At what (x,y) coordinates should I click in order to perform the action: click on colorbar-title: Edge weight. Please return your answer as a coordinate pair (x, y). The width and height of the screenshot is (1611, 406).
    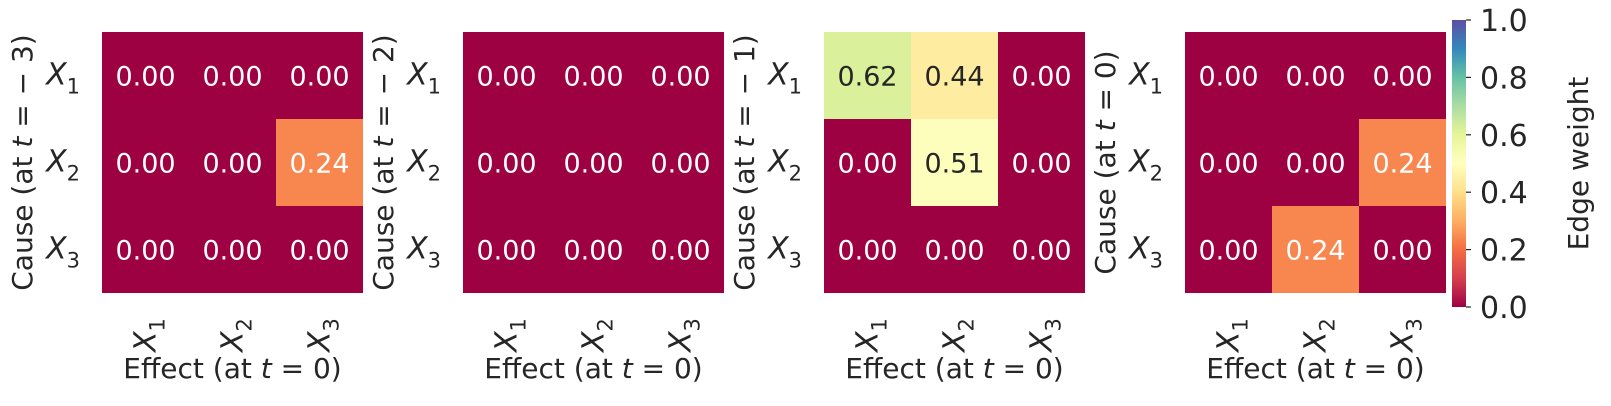
    Looking at the image, I should click on (1578, 164).